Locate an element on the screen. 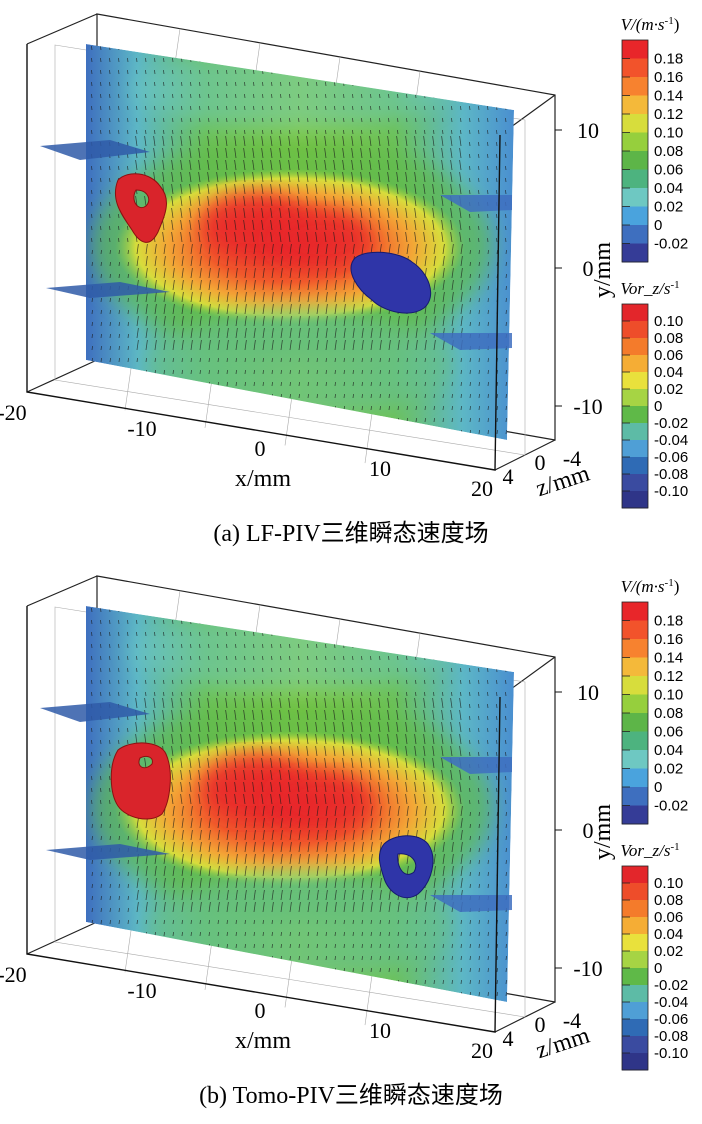  field-upper is located at coordinates (290, 652).